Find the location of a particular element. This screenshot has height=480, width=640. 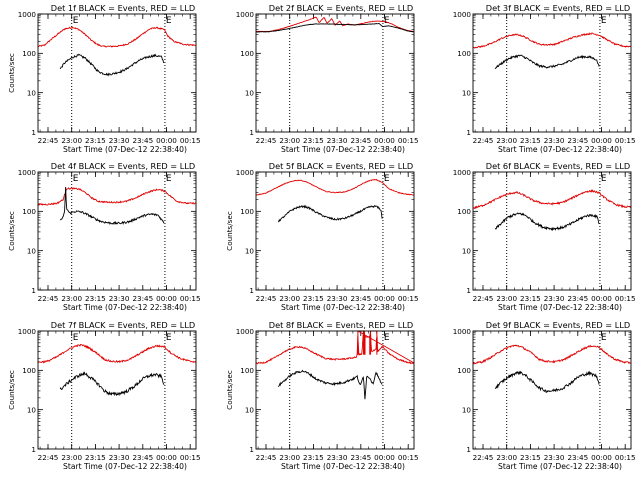

panel-title: Det 7f BLACK = Events, RED = LLD is located at coordinates (123, 325).